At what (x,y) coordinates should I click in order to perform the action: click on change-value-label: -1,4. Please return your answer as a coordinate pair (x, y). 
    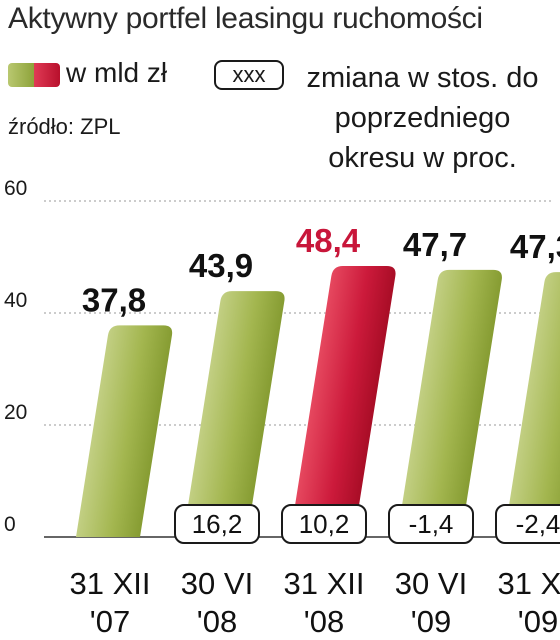
    Looking at the image, I should click on (431, 524).